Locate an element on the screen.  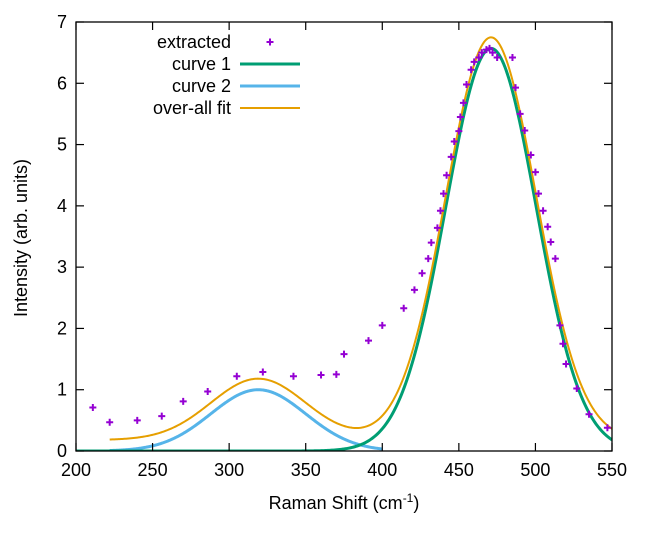
x-tick-label: 200 is located at coordinates (76, 470).